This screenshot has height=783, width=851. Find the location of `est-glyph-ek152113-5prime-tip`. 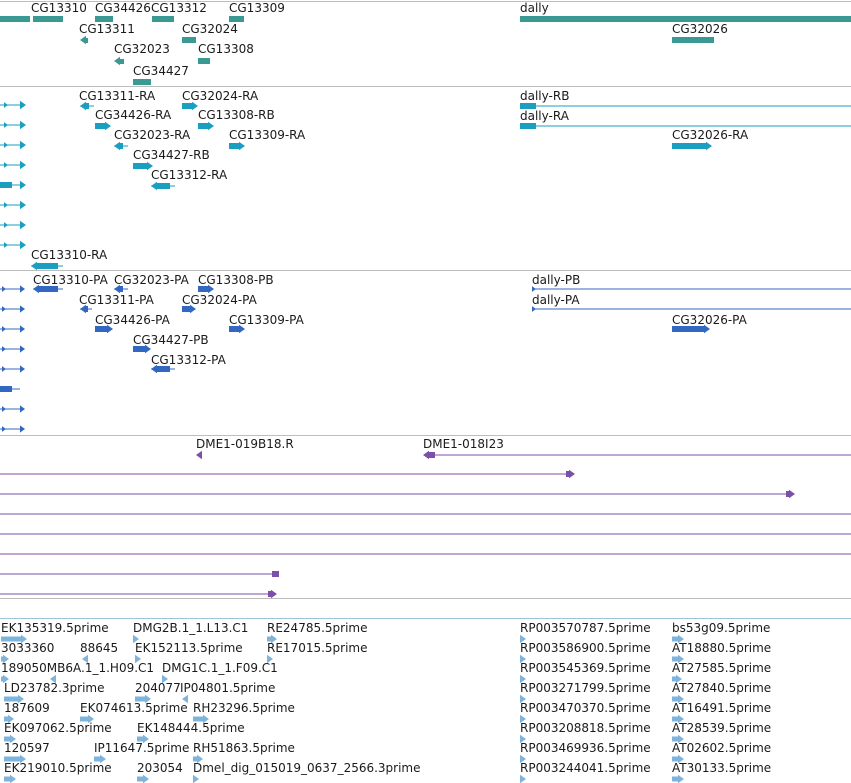

est-glyph-ek152113-5prime-tip is located at coordinates (138, 659).